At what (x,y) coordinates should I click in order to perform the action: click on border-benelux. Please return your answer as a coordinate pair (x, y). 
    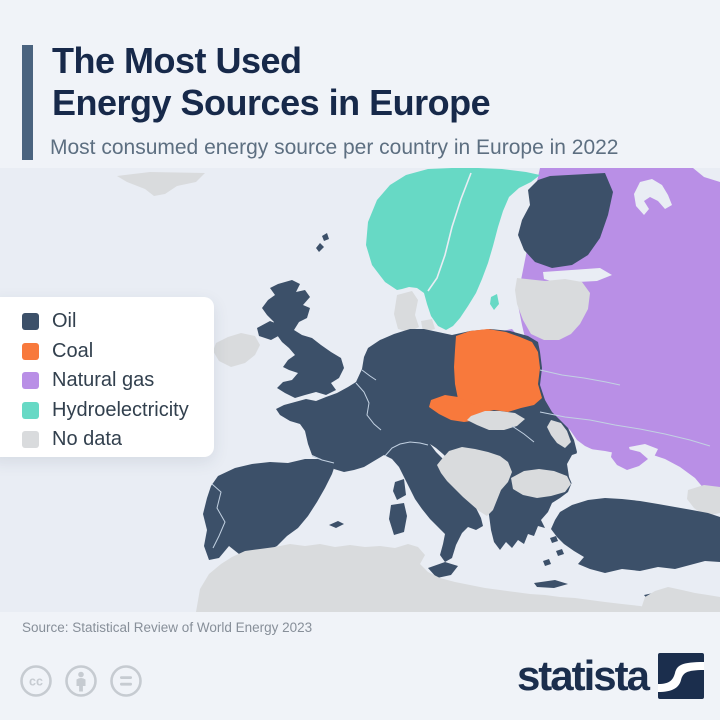
    Looking at the image, I should click on (369, 375).